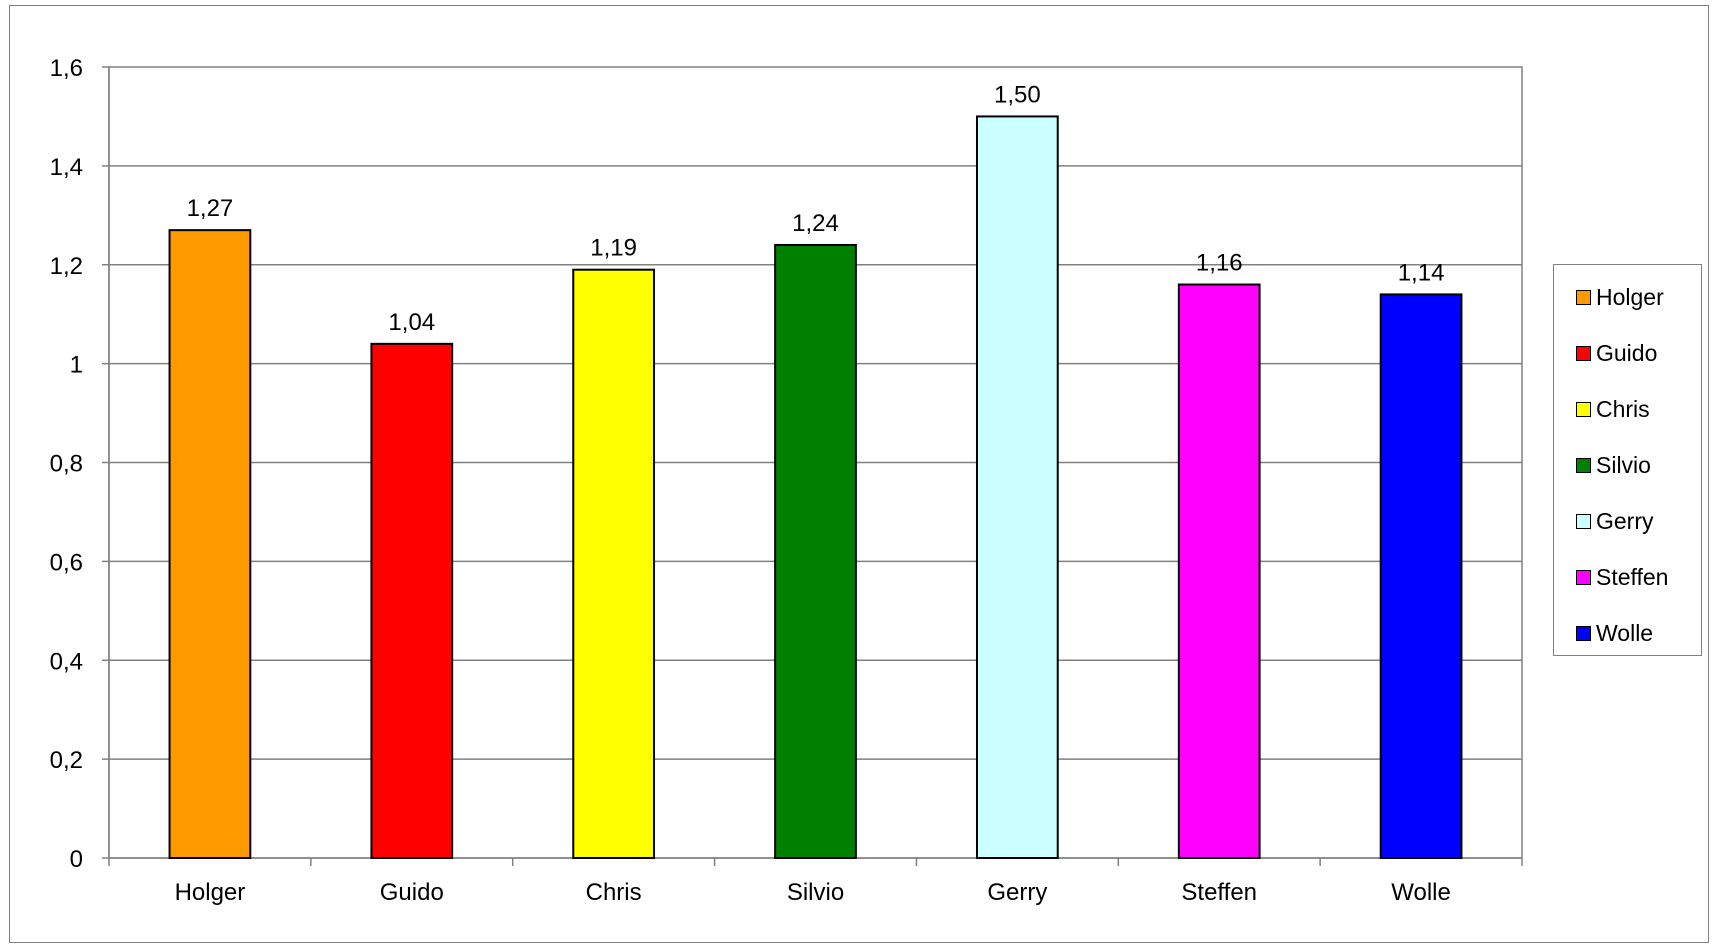  What do you see at coordinates (1017, 487) in the screenshot?
I see `bar-gerry` at bounding box center [1017, 487].